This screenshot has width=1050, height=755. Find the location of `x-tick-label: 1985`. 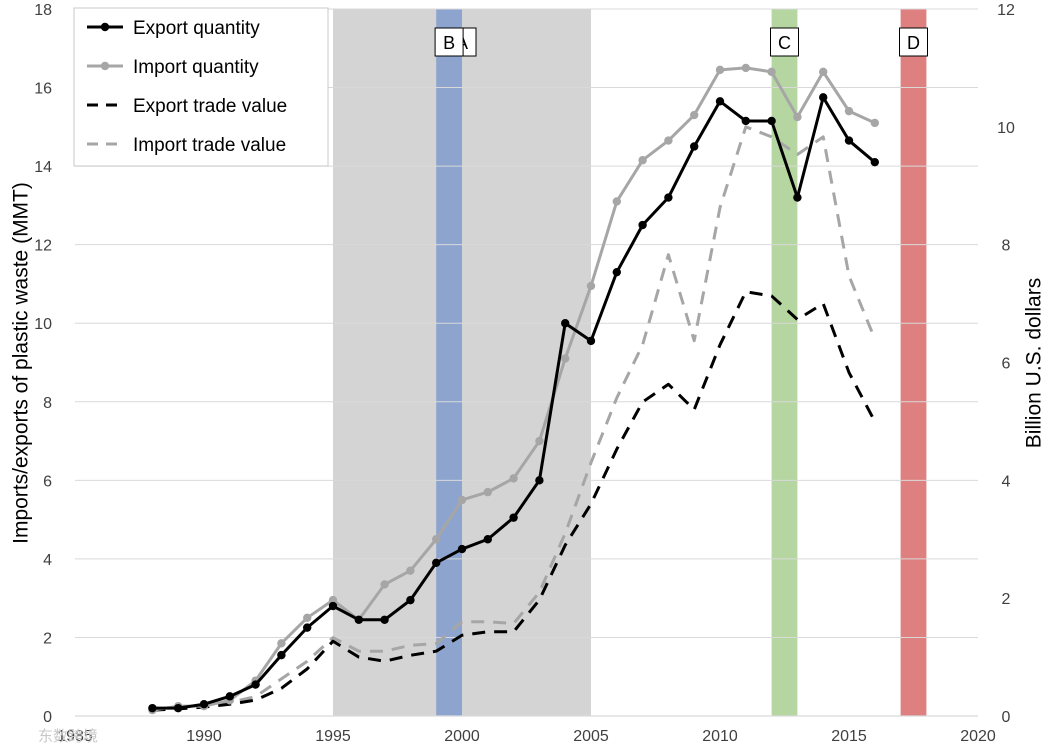

x-tick-label: 1985 is located at coordinates (75, 736).